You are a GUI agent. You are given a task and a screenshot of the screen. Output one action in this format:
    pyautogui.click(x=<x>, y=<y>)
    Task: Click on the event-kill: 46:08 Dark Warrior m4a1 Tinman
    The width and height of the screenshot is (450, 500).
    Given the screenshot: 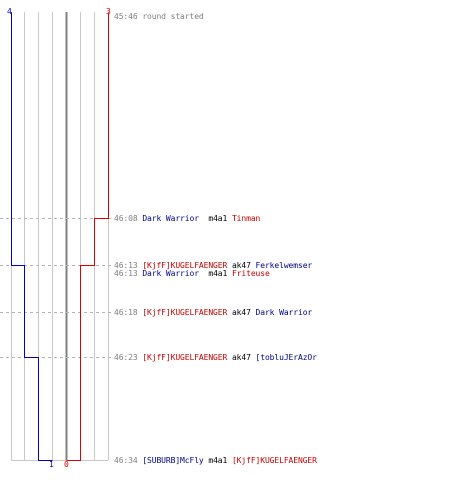 What is the action you would take?
    pyautogui.click(x=187, y=218)
    